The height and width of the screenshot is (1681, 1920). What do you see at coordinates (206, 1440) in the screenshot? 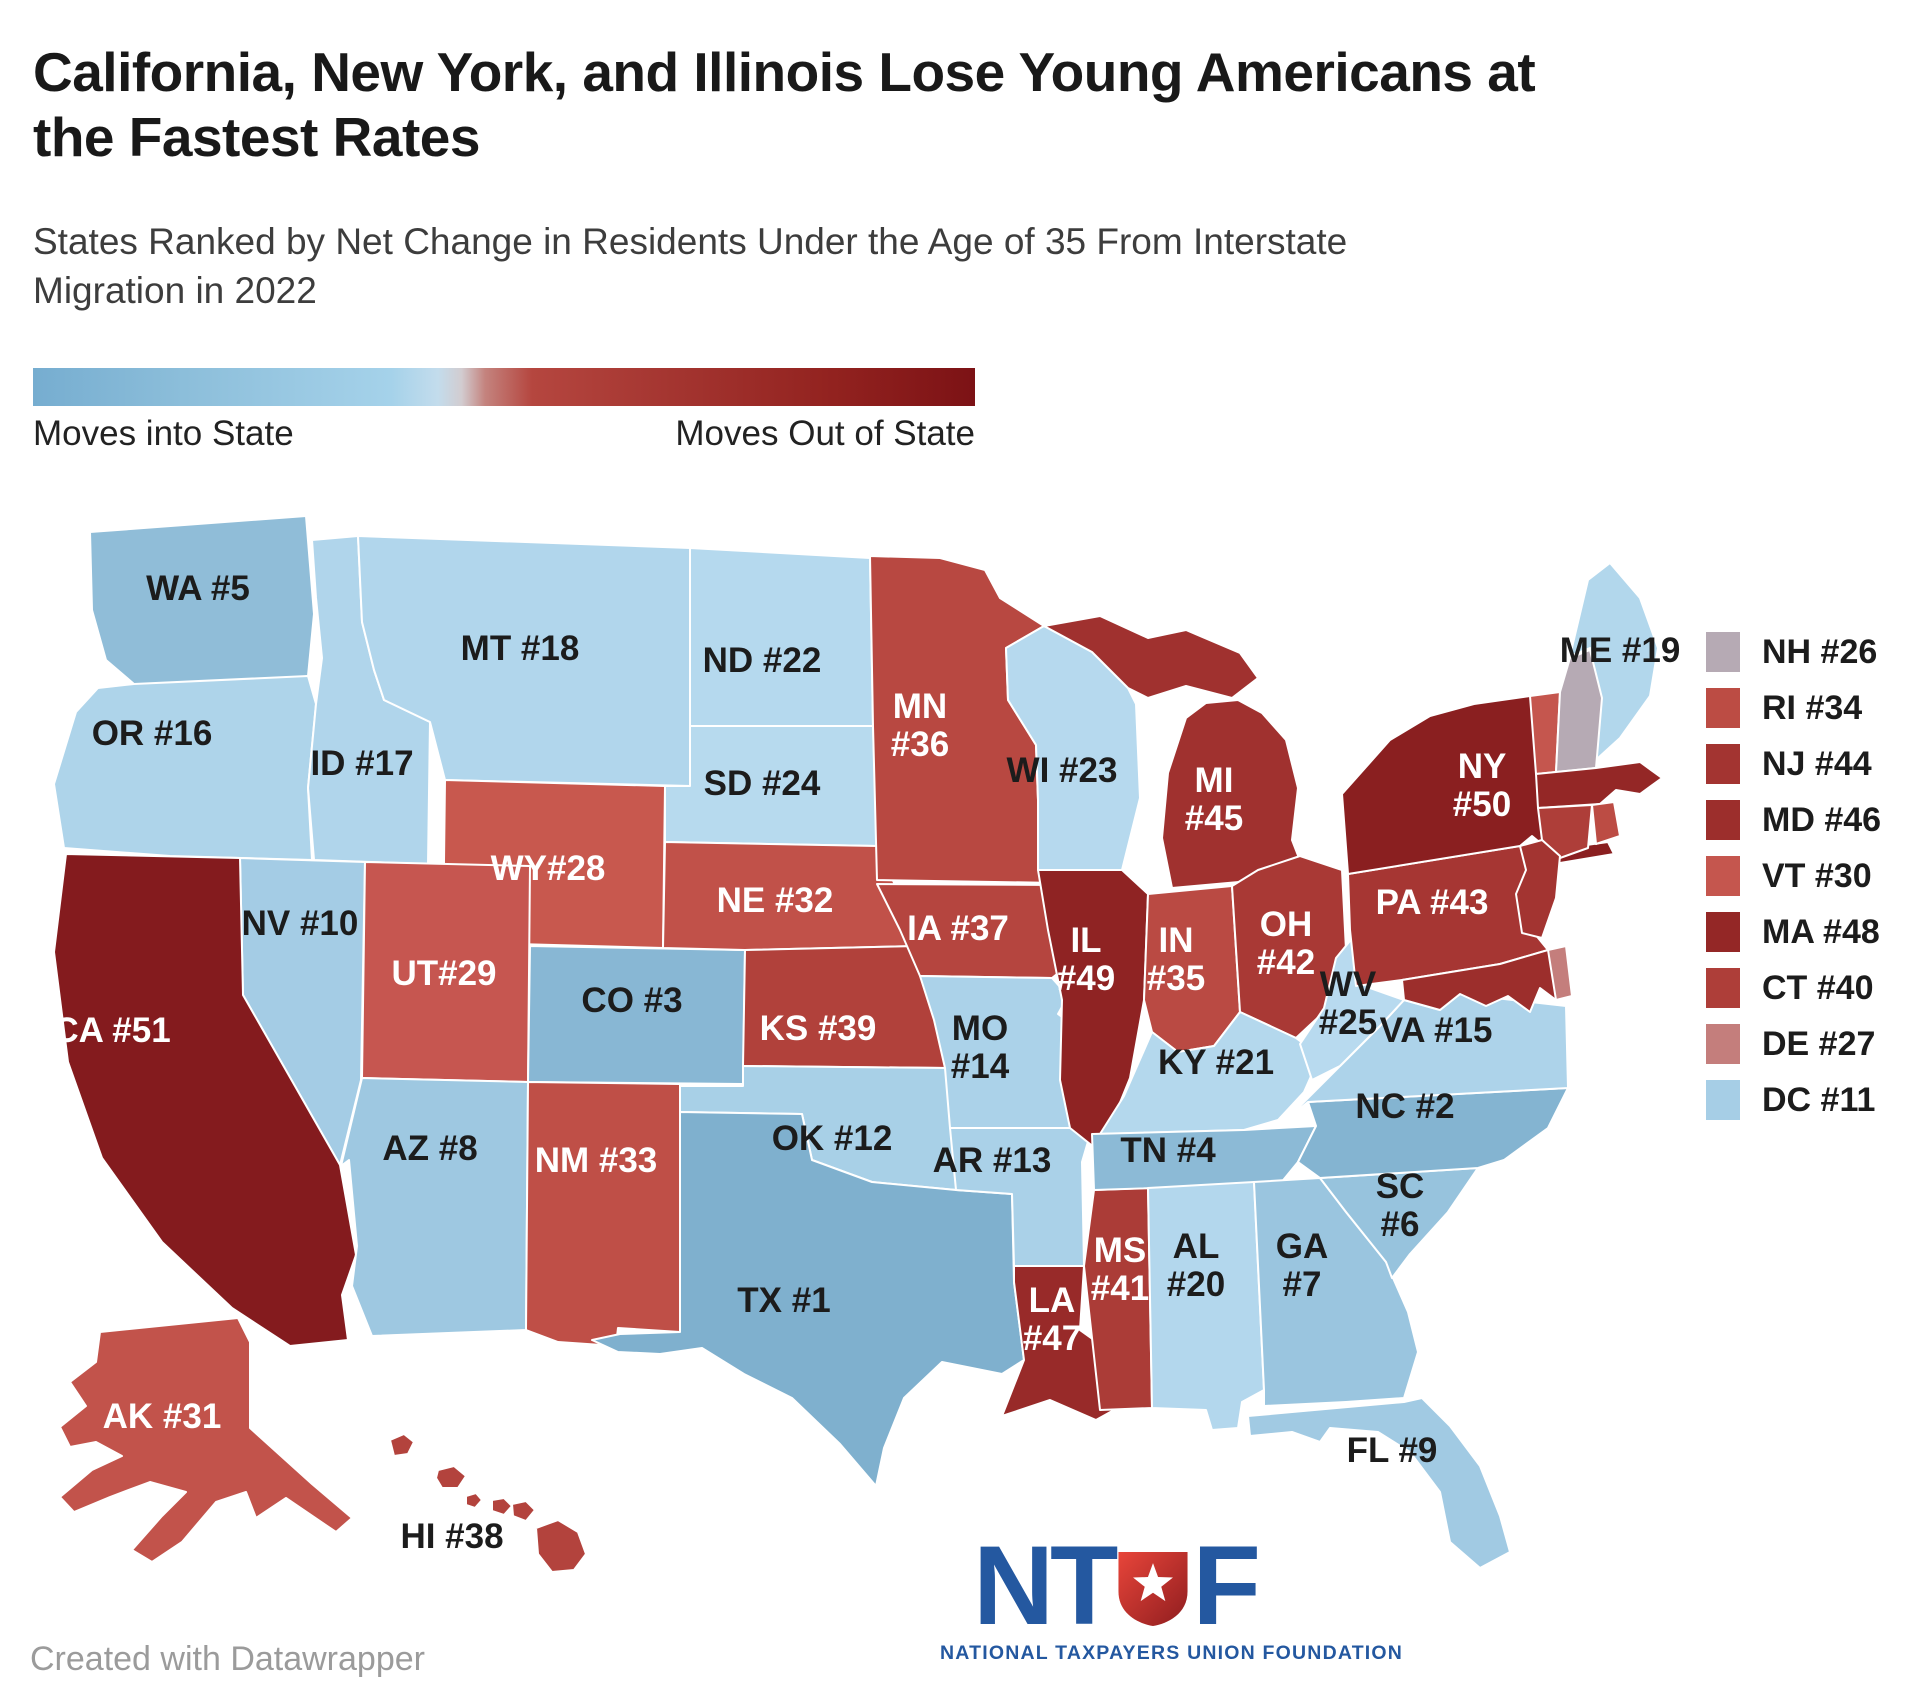
I see `state-ak` at bounding box center [206, 1440].